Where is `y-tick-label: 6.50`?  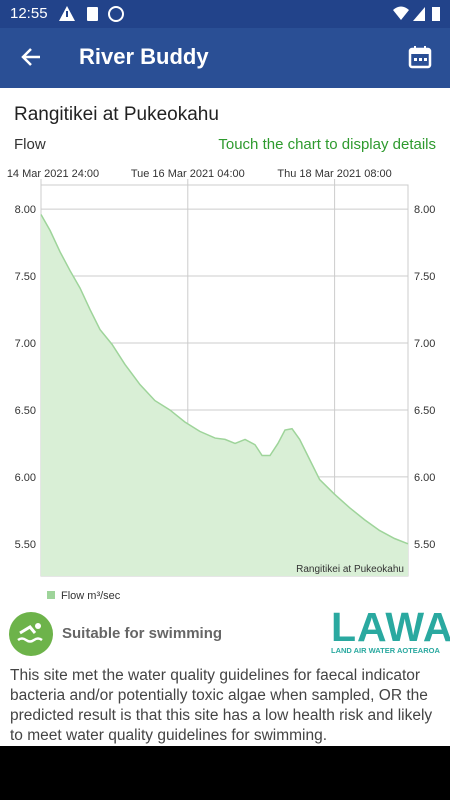
y-tick-label: 6.50 is located at coordinates (25, 411).